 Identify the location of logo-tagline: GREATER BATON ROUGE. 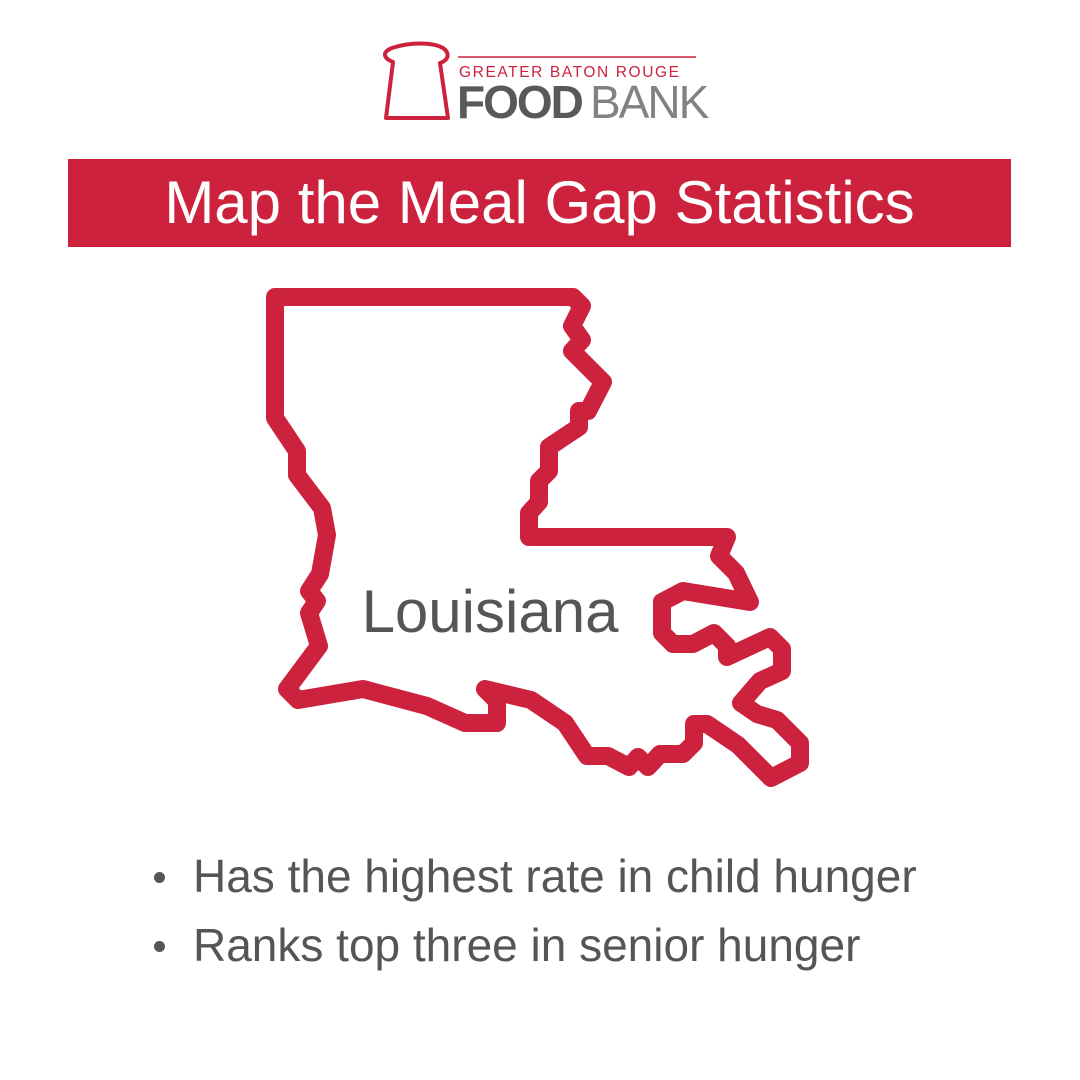
(570, 72).